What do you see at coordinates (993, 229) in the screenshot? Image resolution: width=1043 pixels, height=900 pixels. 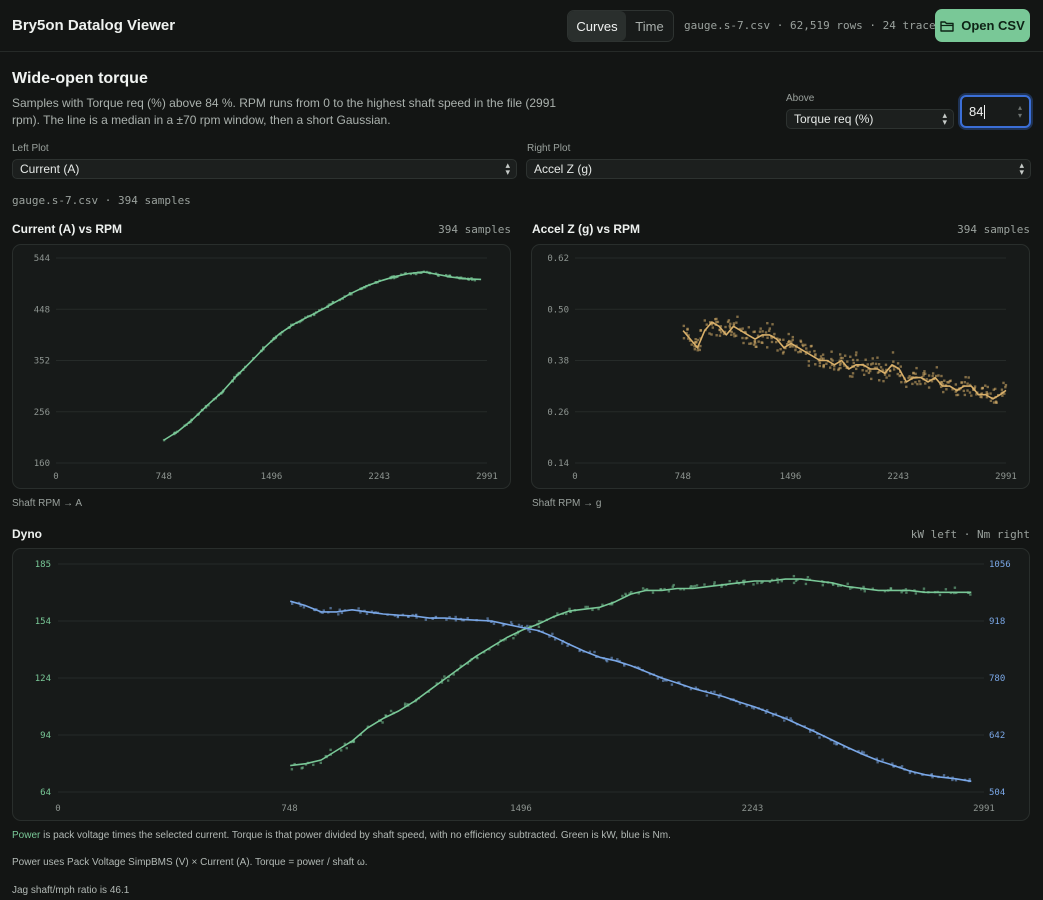 I see `right-chart-count: 394 samples` at bounding box center [993, 229].